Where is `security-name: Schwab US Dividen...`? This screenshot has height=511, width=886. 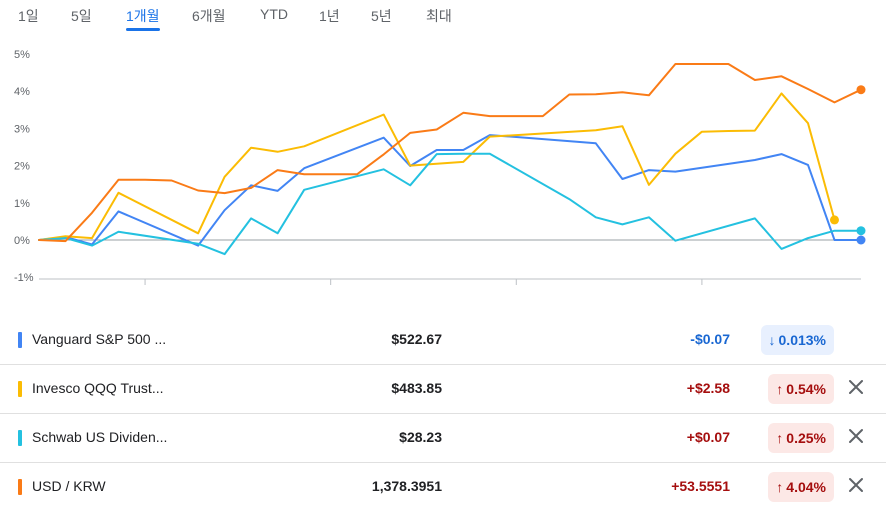 security-name: Schwab US Dividen... is located at coordinates (100, 437).